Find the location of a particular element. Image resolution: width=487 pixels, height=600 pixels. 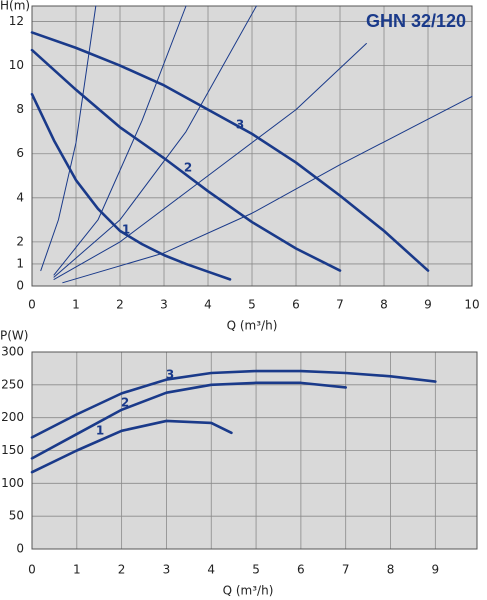

y-axis-label: P(W) is located at coordinates (14, 336).